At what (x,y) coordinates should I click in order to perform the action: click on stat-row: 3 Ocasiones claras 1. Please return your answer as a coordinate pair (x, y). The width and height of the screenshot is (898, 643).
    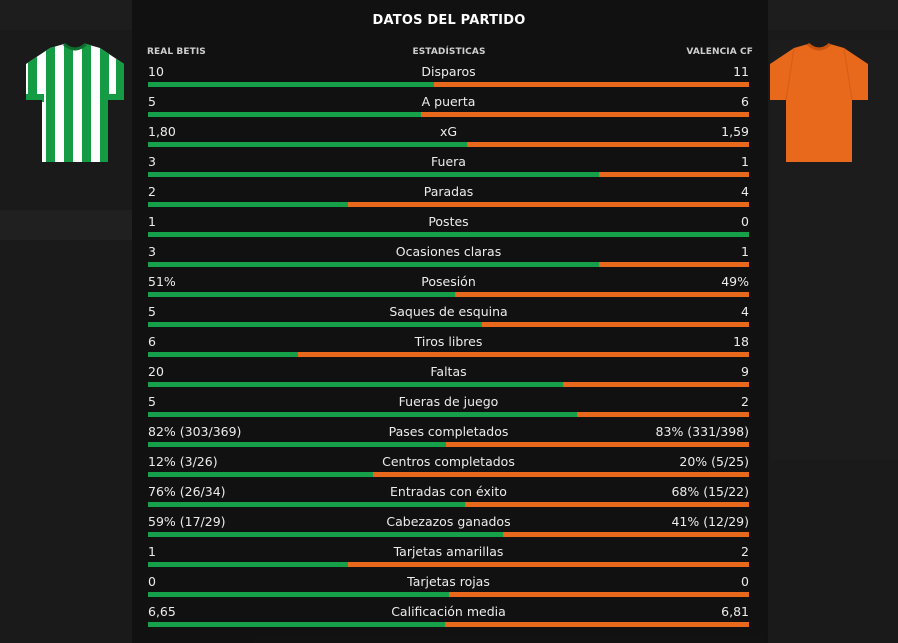
    Looking at the image, I should click on (448, 255).